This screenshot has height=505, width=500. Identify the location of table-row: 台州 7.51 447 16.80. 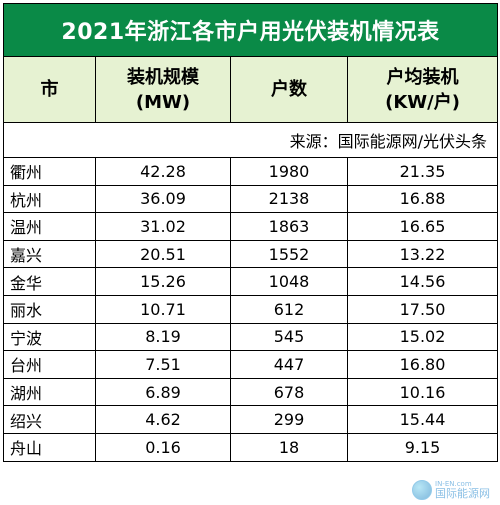
(251, 364).